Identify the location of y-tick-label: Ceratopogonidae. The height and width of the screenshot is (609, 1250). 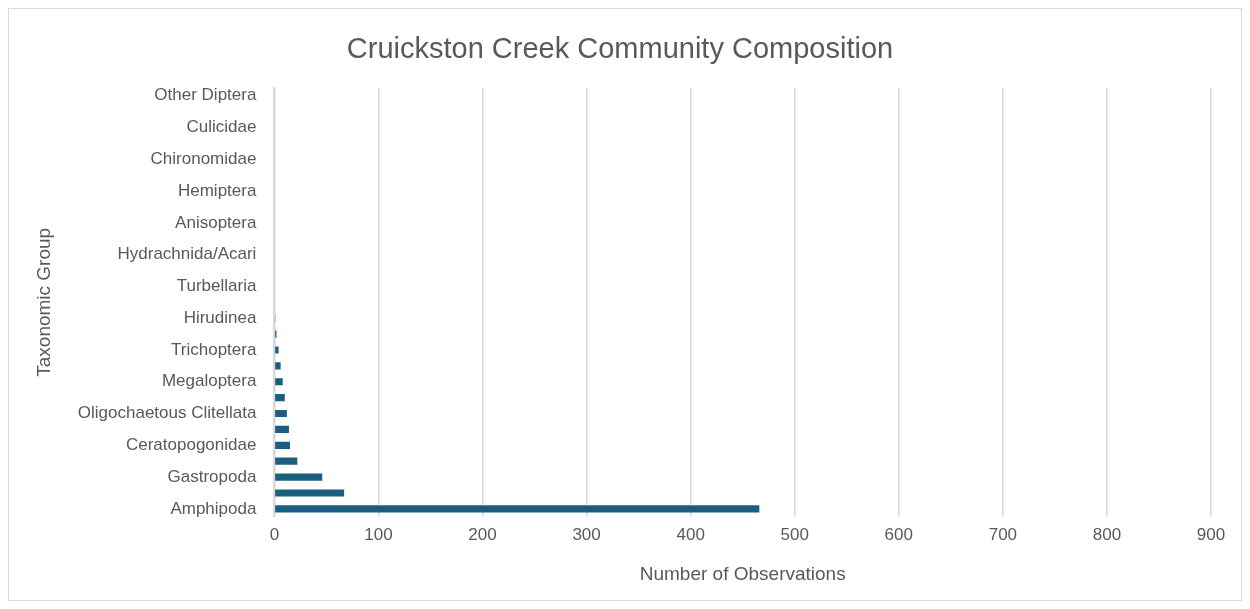
(191, 444).